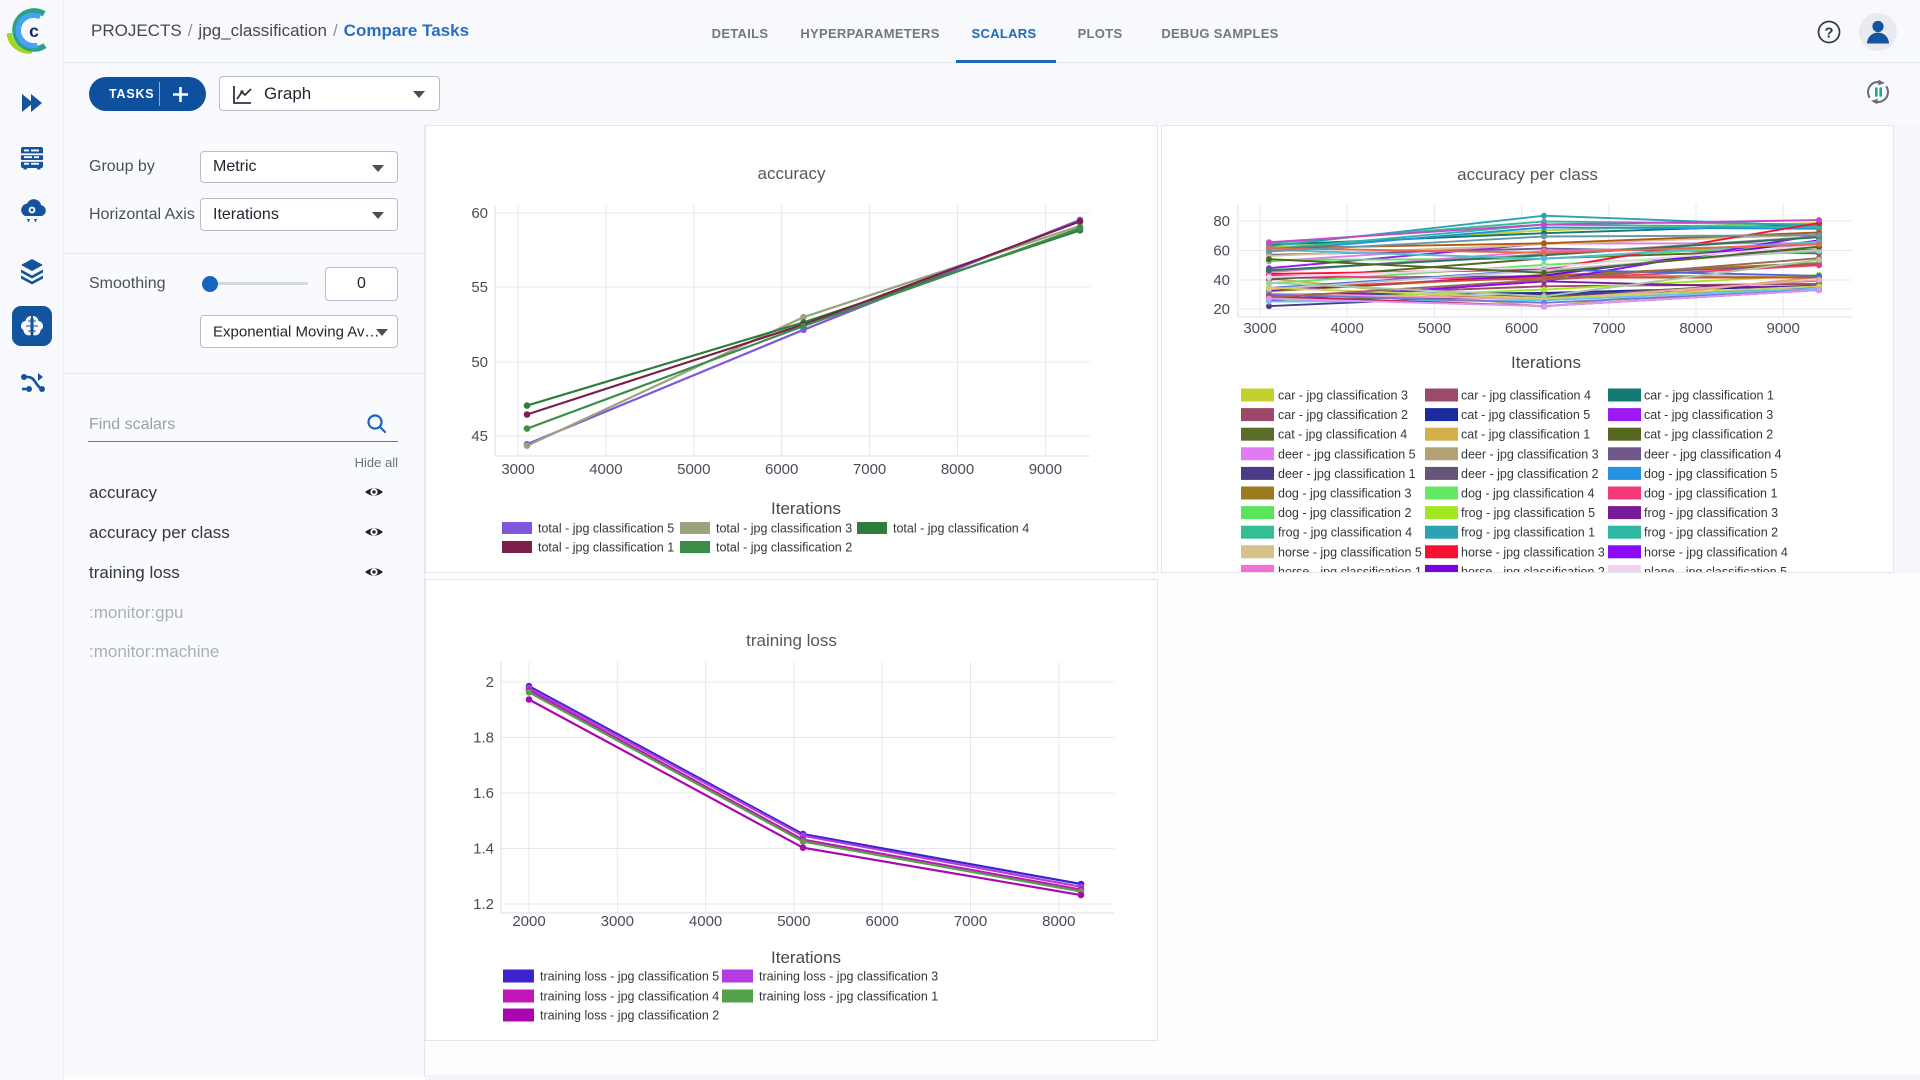 This screenshot has height=1080, width=1920. What do you see at coordinates (1221, 280) in the screenshot?
I see `svg-text: 40` at bounding box center [1221, 280].